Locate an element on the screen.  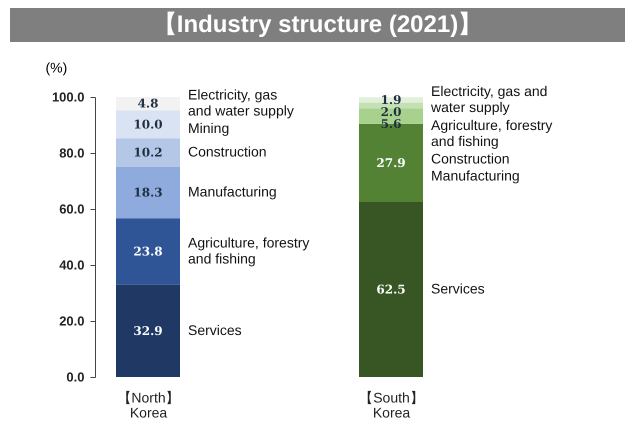
y-axis-title: (%) is located at coordinates (57, 68).